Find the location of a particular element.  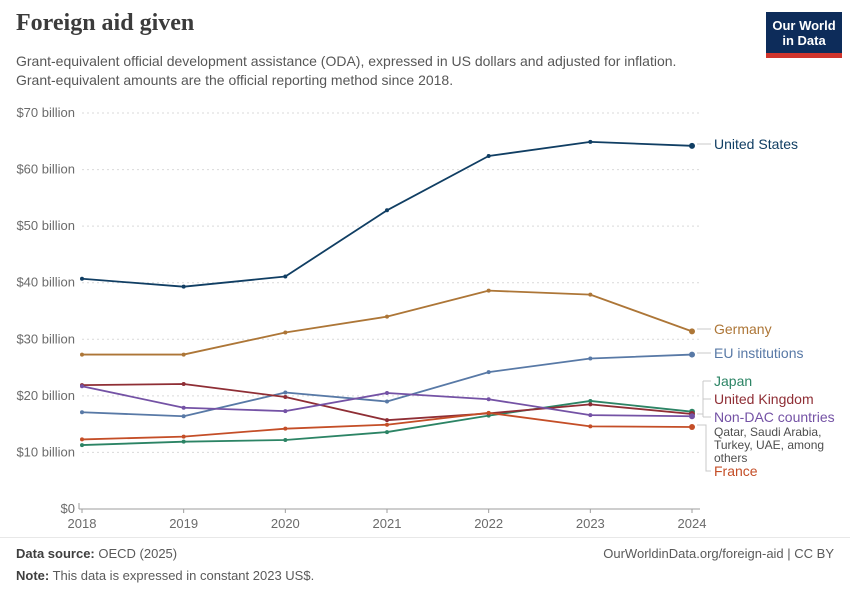

connector-france is located at coordinates (704, 448).